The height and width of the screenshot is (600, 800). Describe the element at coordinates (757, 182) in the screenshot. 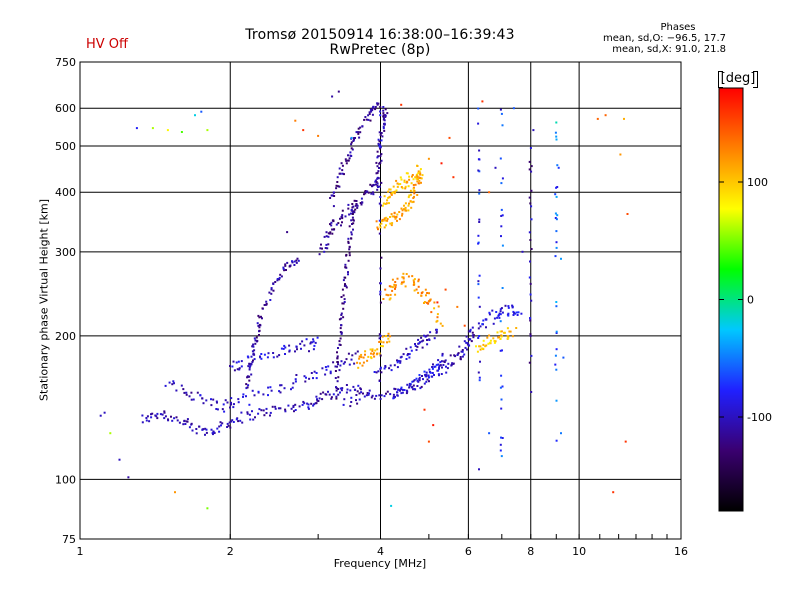

I see `colorbar-tick-label: 100` at that location.